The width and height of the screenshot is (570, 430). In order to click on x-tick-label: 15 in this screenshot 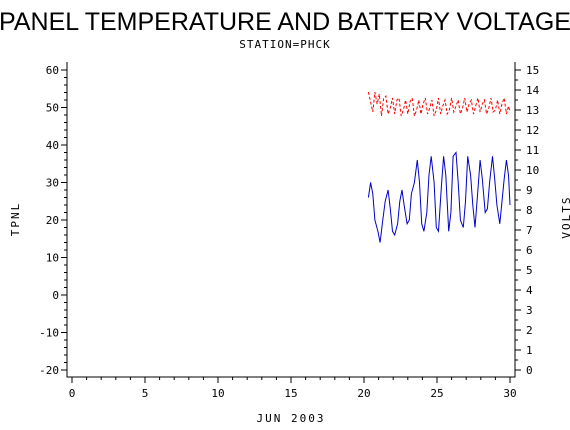, I will do `click(290, 393)`.